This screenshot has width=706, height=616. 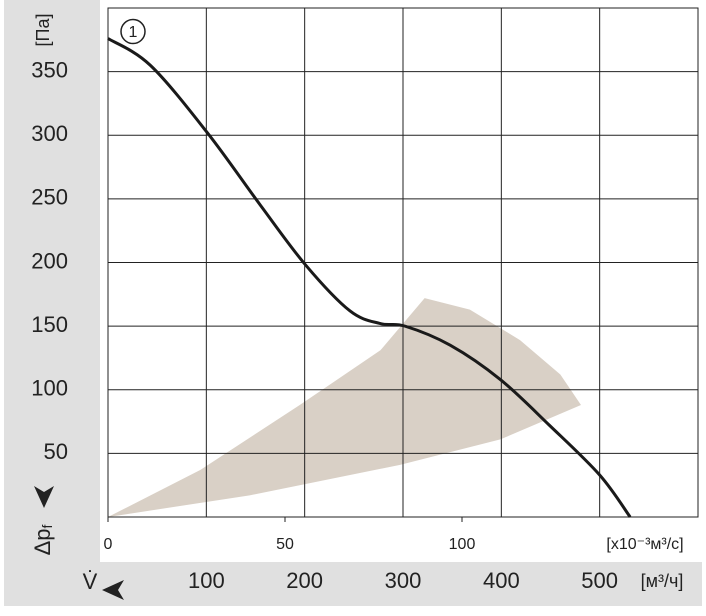 What do you see at coordinates (599, 580) in the screenshot?
I see `x-tick-label: 500` at bounding box center [599, 580].